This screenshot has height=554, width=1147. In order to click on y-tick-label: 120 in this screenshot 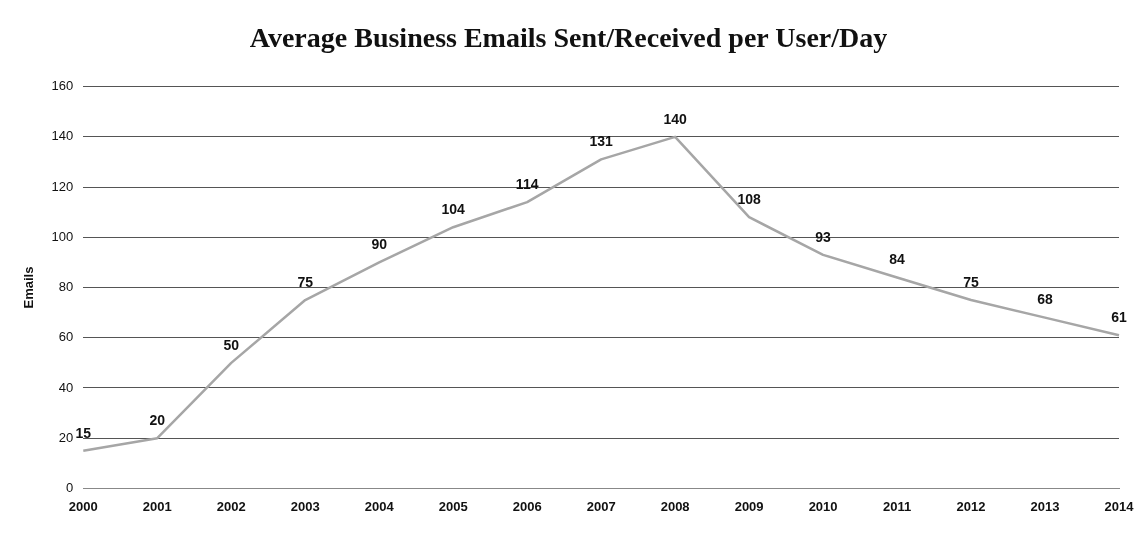, I will do `click(62, 186)`.